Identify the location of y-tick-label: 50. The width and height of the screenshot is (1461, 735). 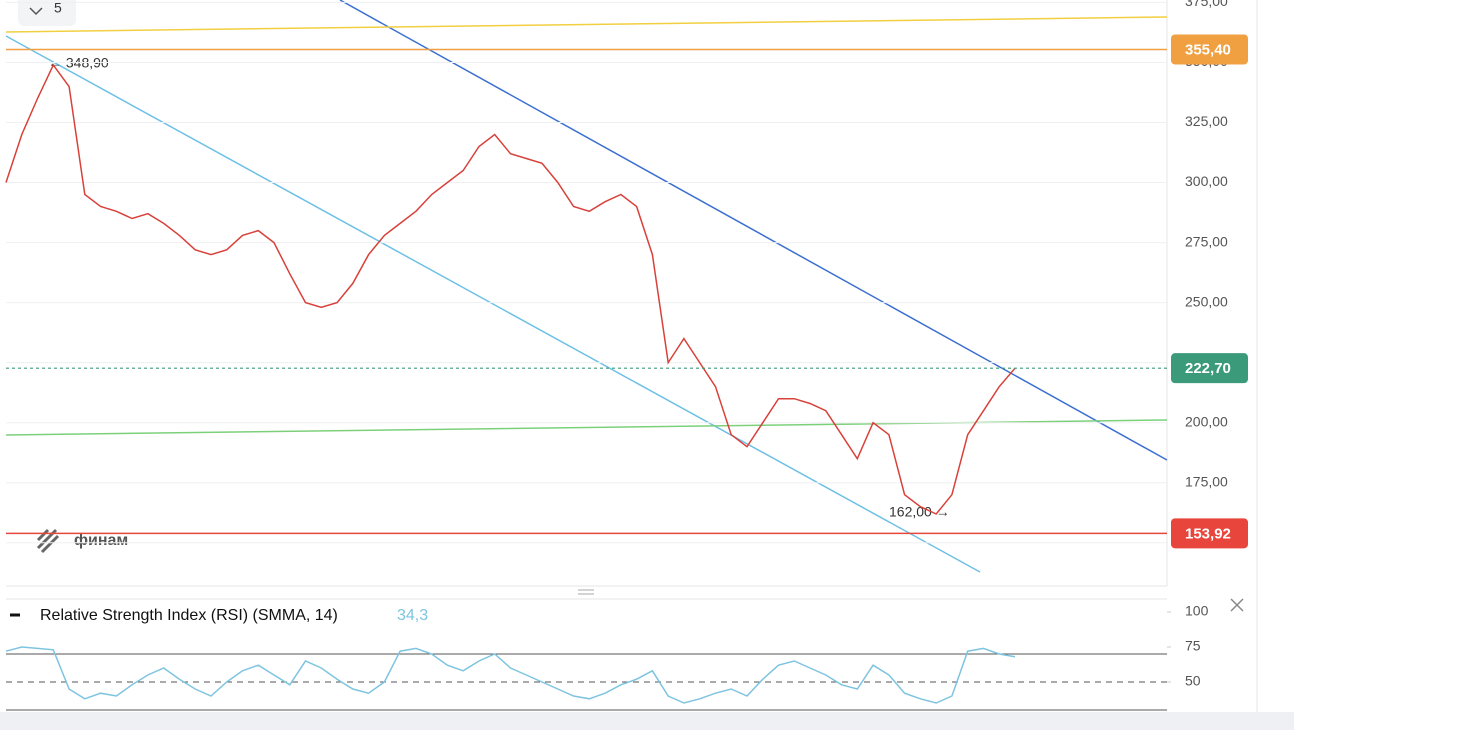
(1193, 681).